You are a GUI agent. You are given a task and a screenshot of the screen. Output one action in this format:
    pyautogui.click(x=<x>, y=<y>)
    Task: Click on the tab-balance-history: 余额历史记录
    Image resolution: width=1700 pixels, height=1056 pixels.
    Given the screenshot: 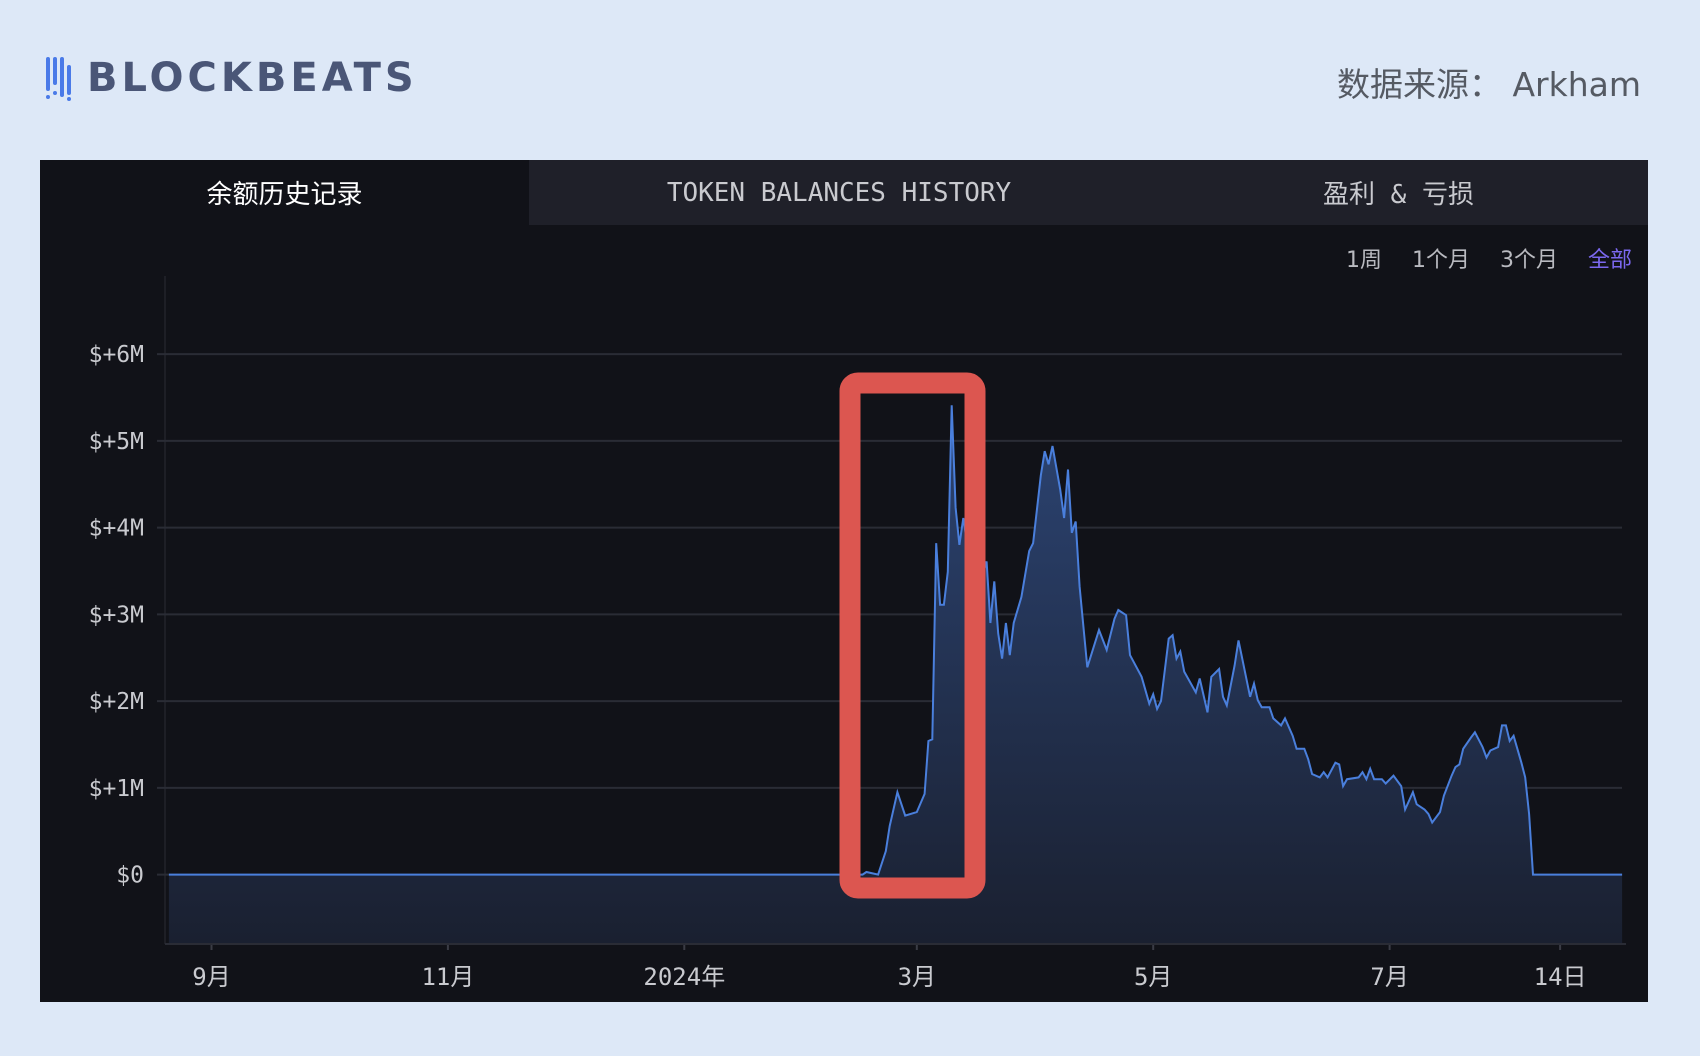 What is the action you would take?
    pyautogui.click(x=284, y=192)
    